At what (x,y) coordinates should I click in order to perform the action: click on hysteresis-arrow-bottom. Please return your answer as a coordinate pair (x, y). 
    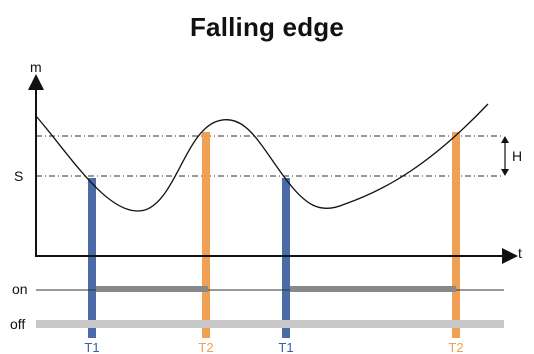
    Looking at the image, I should click on (505, 172).